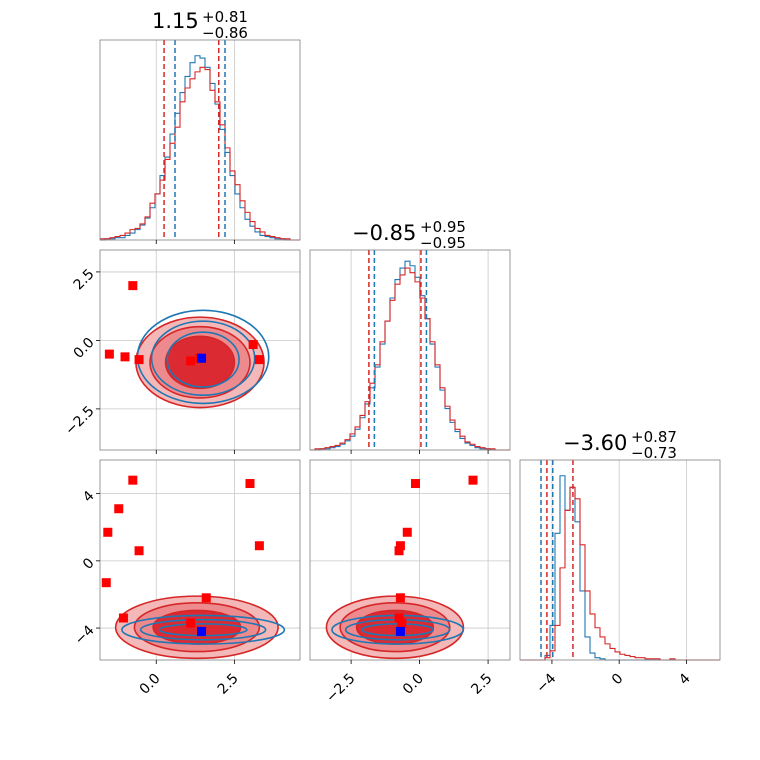 The height and width of the screenshot is (760, 760). I want to click on y-tick-label: 0.0, so click(84, 348).